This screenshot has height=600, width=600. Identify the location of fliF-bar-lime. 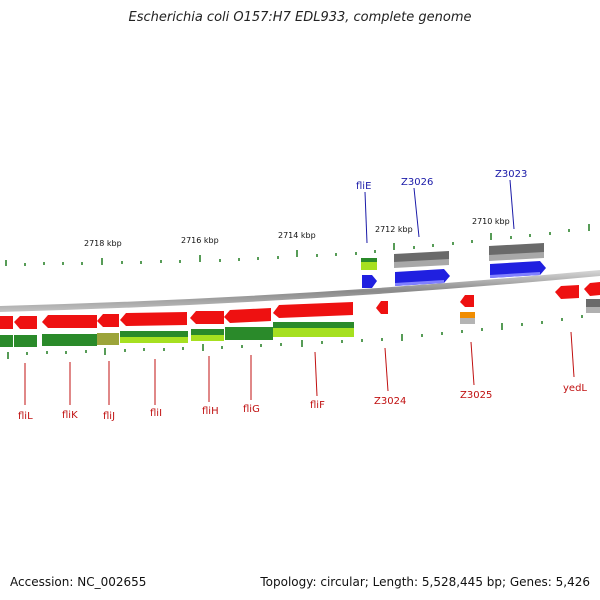
(313, 332).